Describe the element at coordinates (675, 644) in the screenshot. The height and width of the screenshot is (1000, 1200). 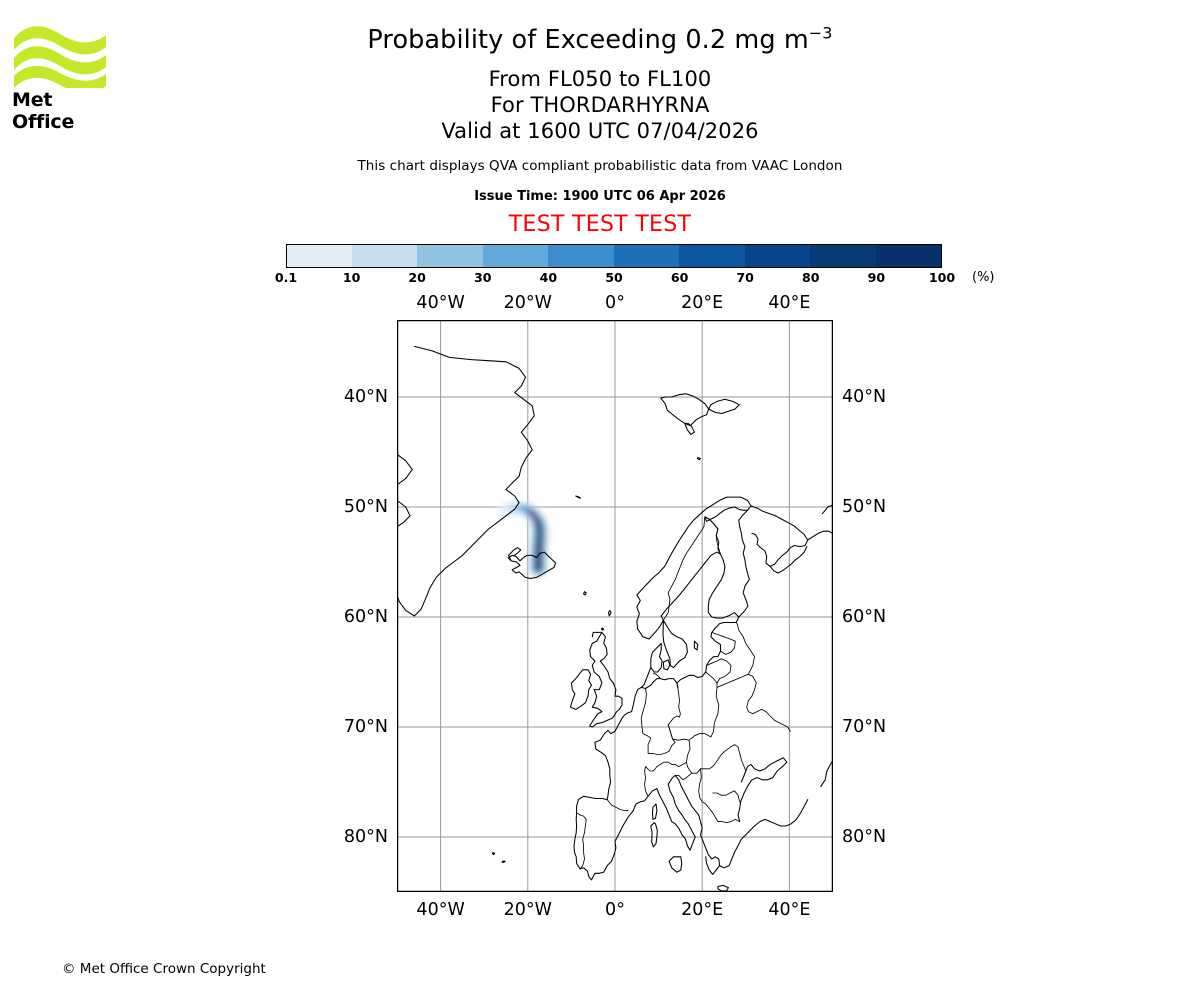
I see `coastline-sweden-baltic` at that location.